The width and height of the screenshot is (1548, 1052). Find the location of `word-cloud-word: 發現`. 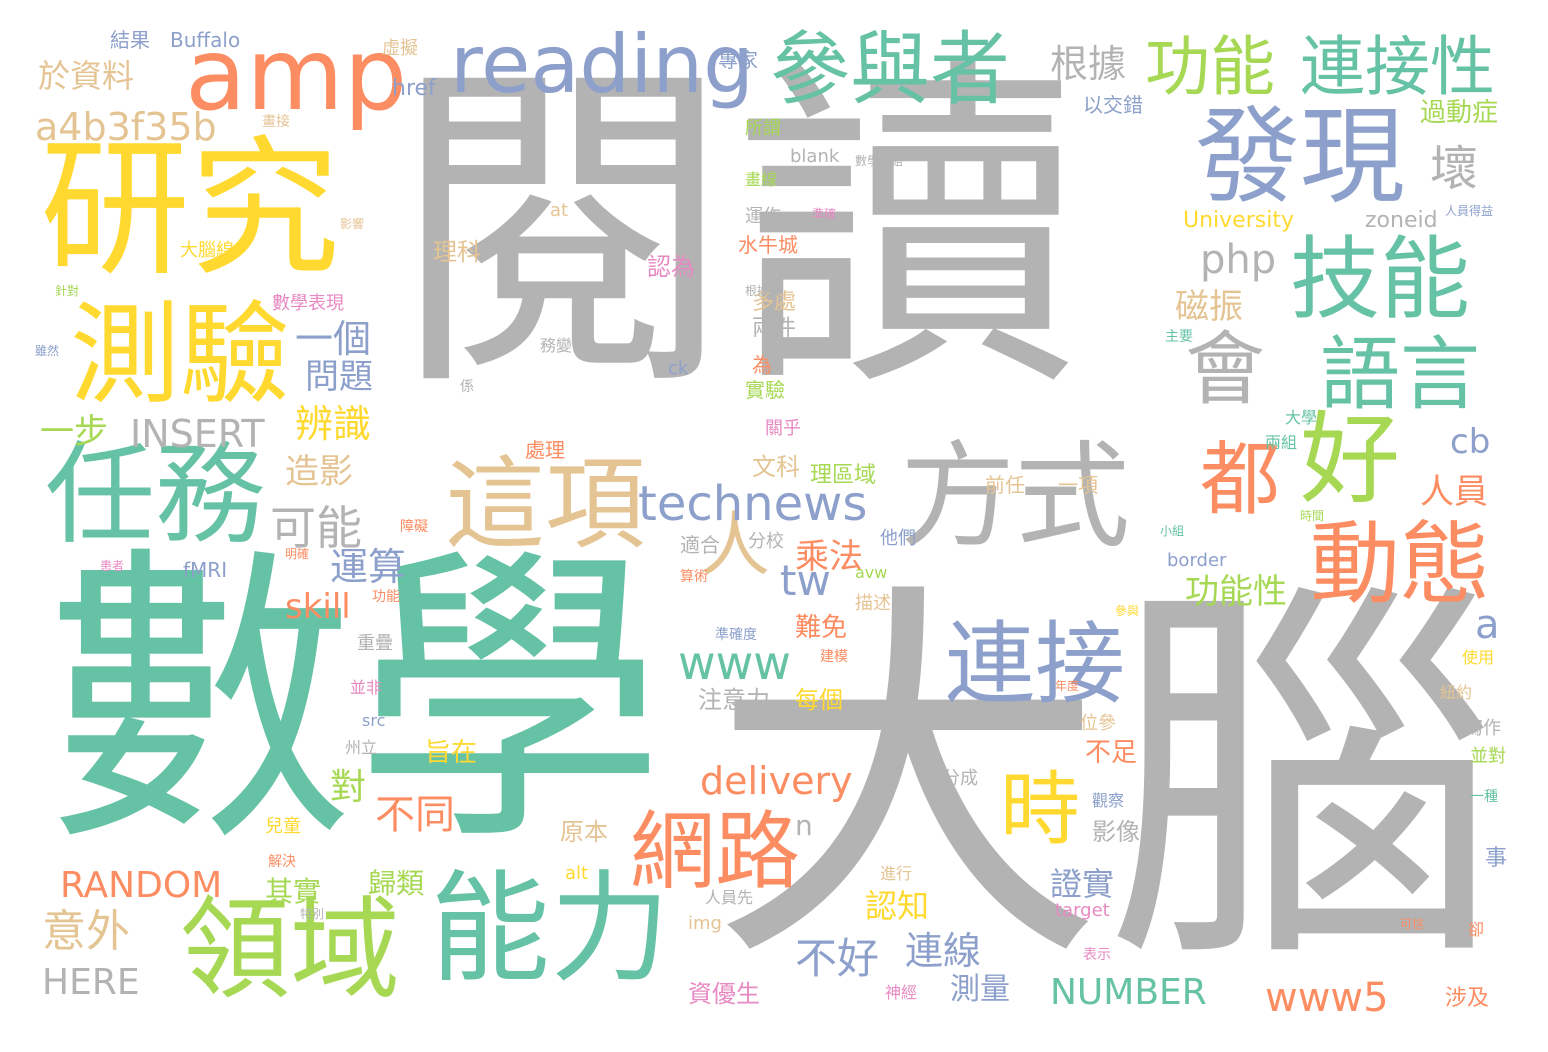

word-cloud-word: 發現 is located at coordinates (1300, 157).